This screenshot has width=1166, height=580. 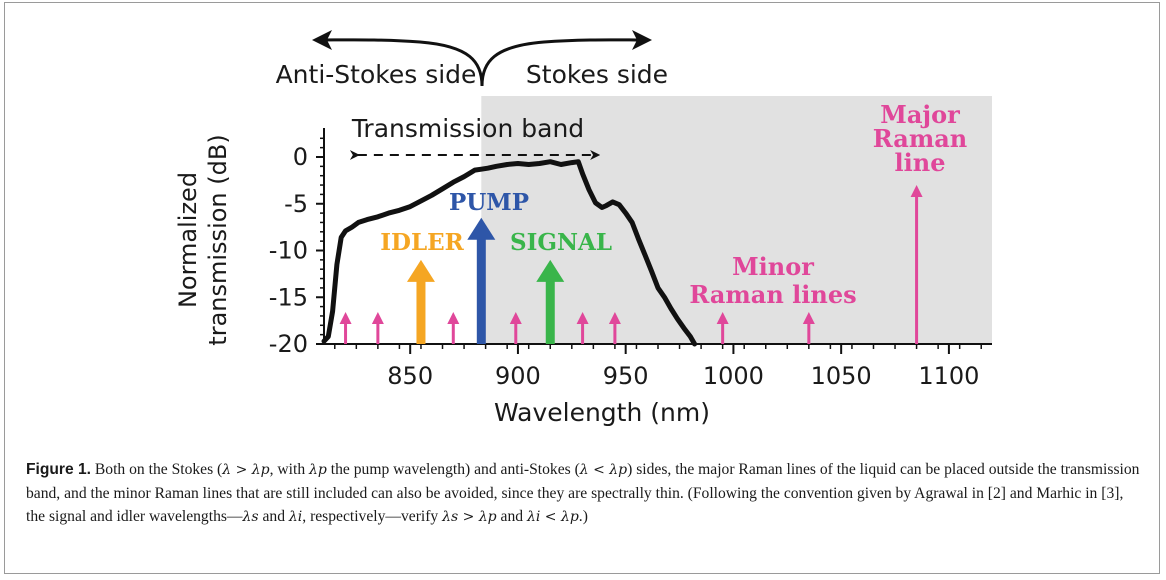 What do you see at coordinates (561, 242) in the screenshot?
I see `signal-label: SIGNAL` at bounding box center [561, 242].